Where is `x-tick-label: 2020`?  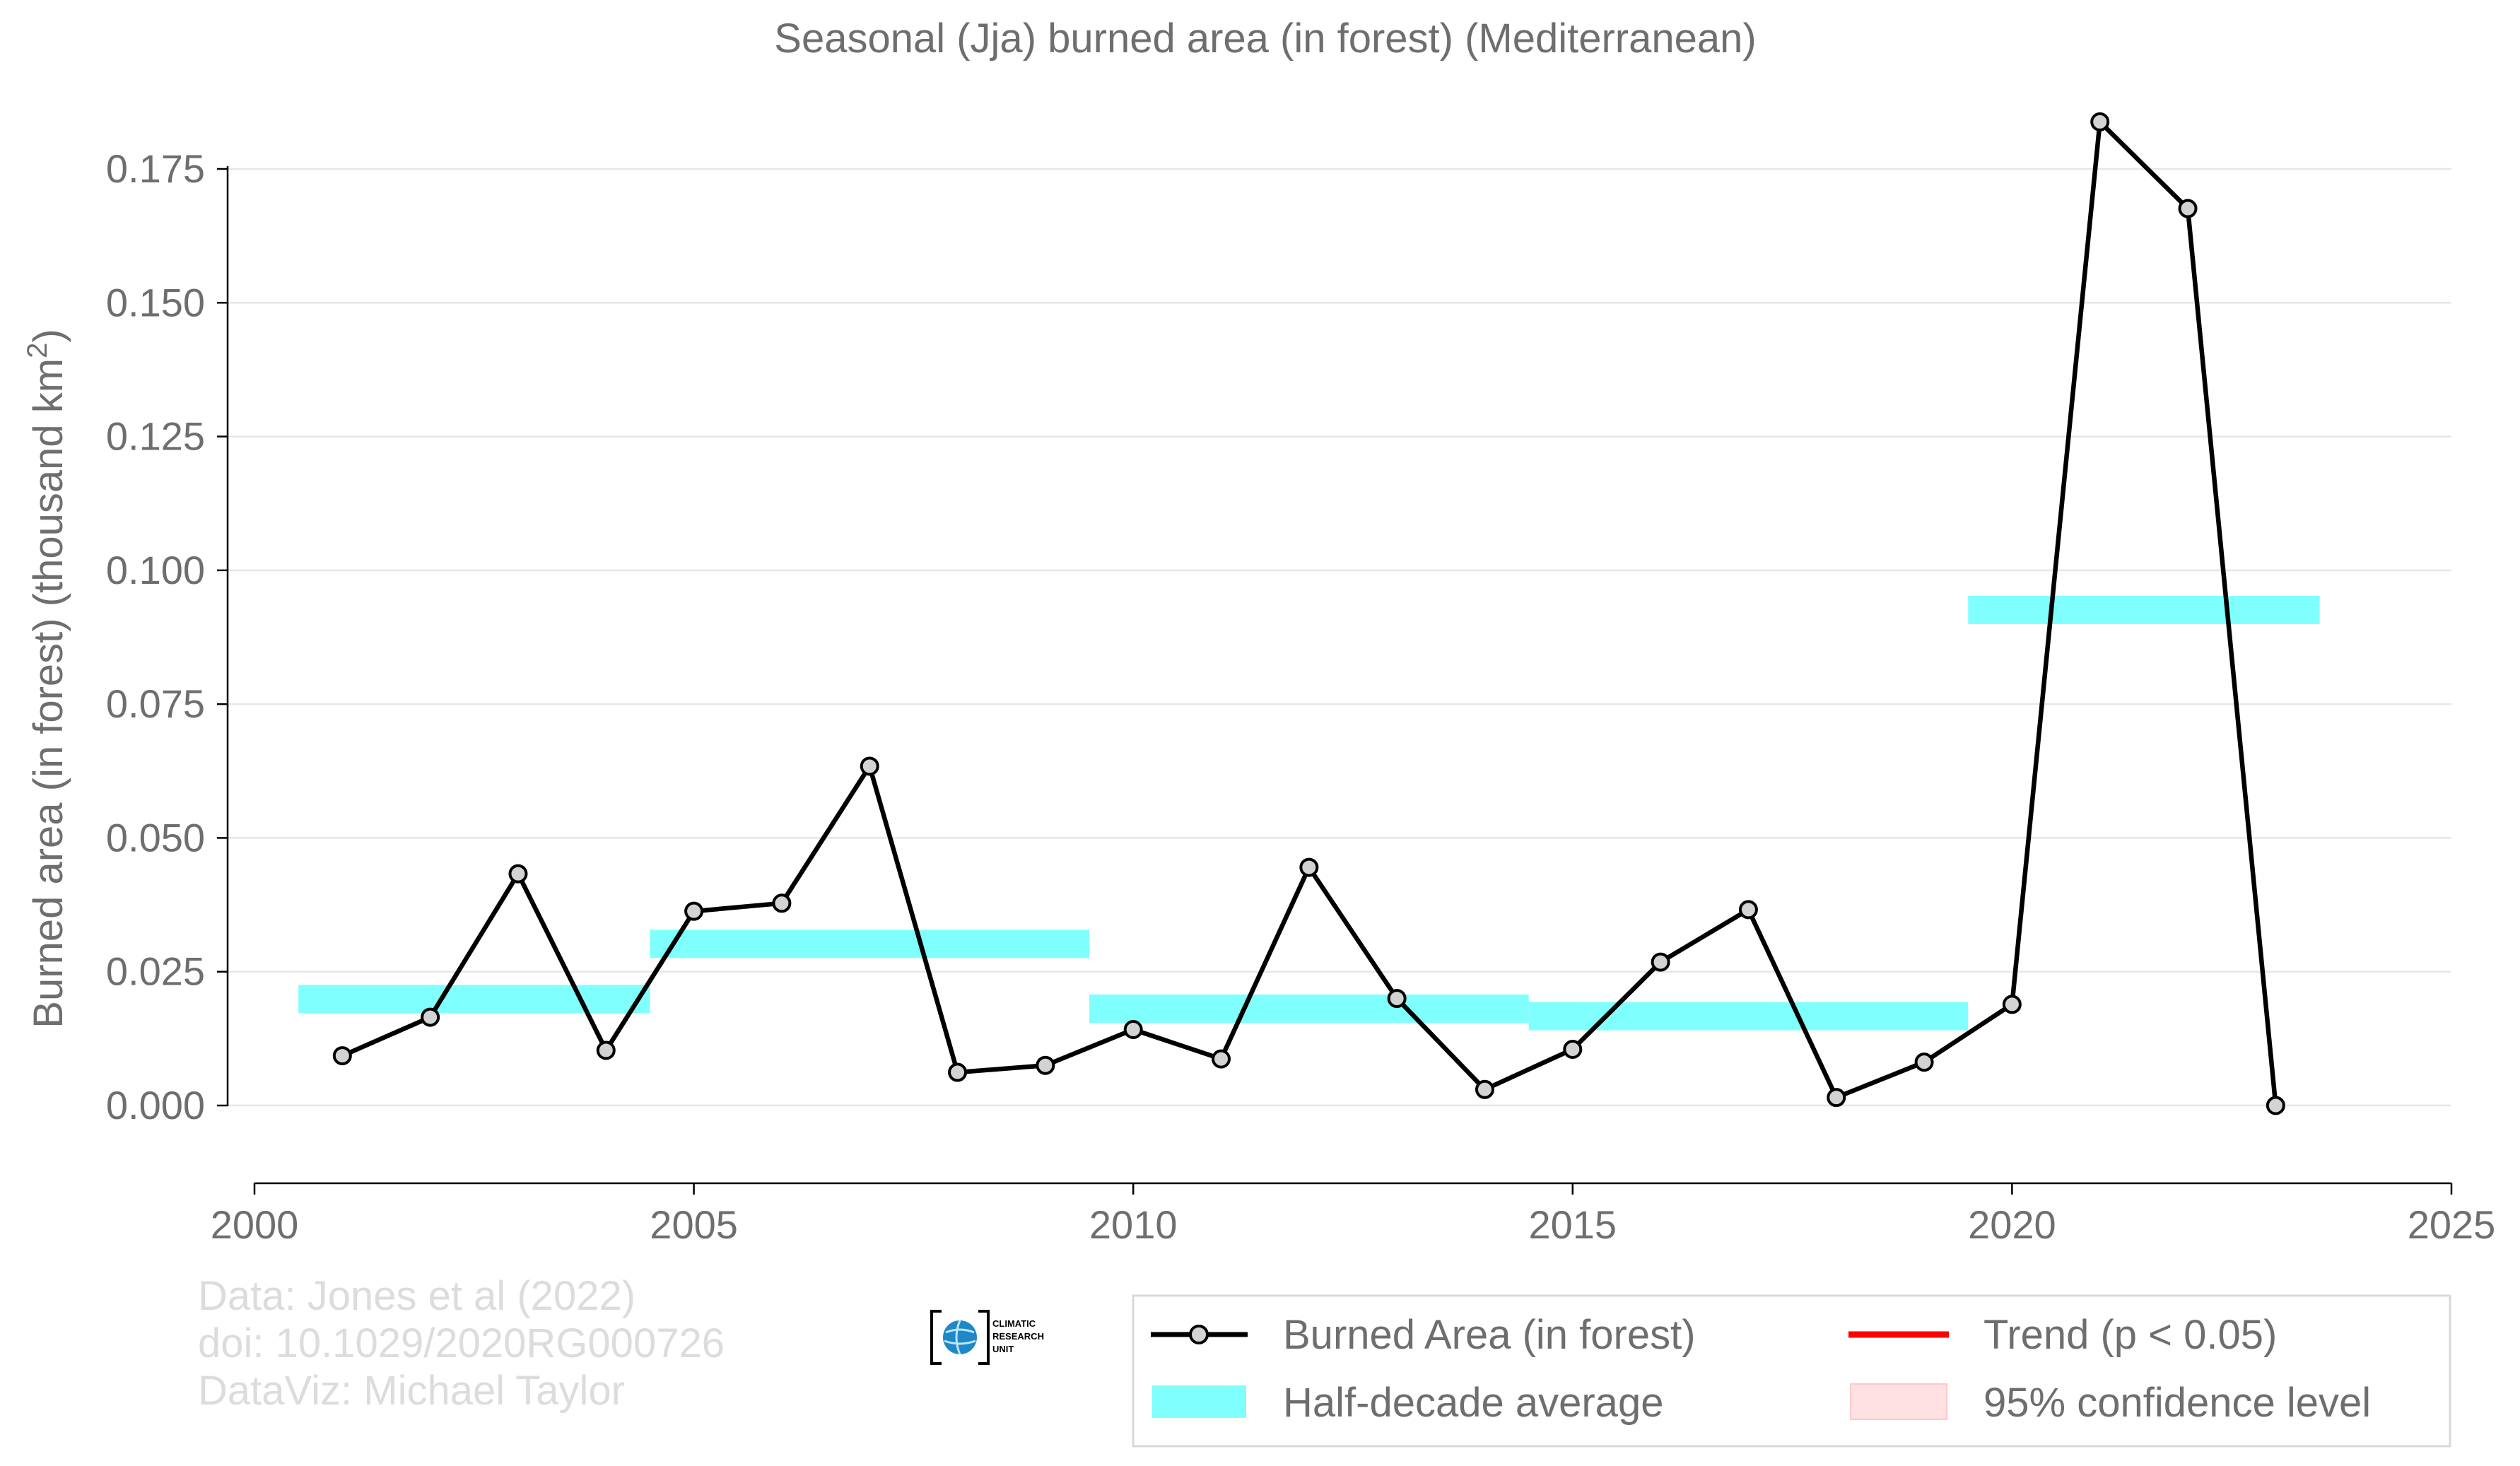 x-tick-label: 2020 is located at coordinates (2012, 1224).